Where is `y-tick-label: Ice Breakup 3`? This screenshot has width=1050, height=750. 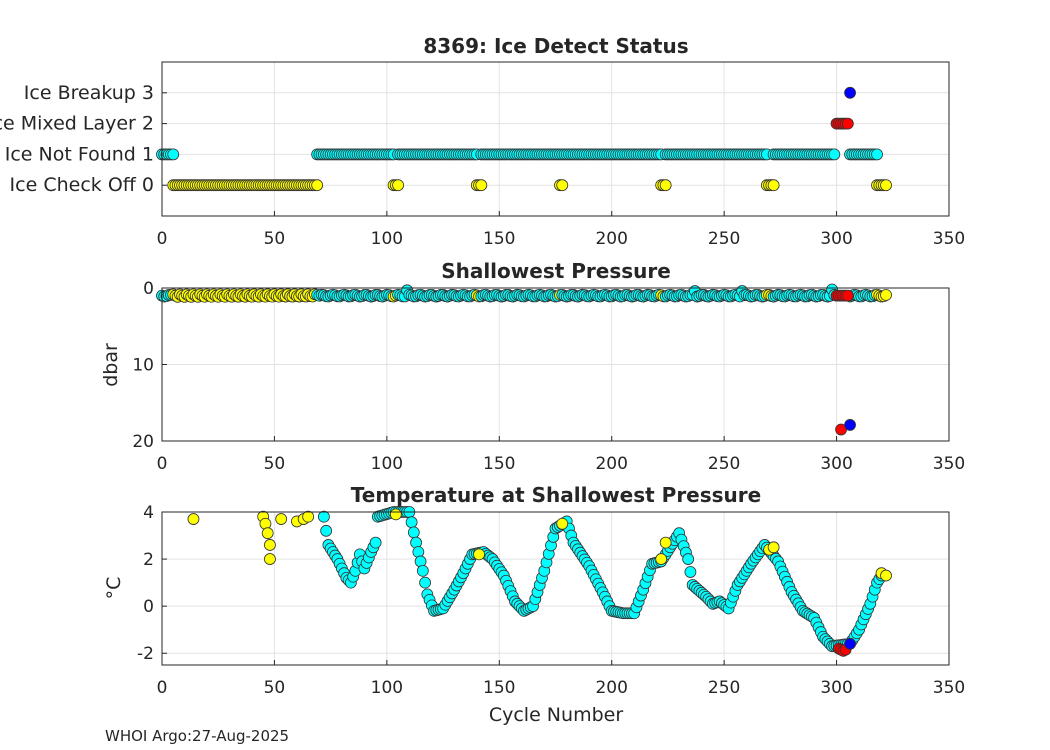
y-tick-label: Ice Breakup 3 is located at coordinates (89, 93).